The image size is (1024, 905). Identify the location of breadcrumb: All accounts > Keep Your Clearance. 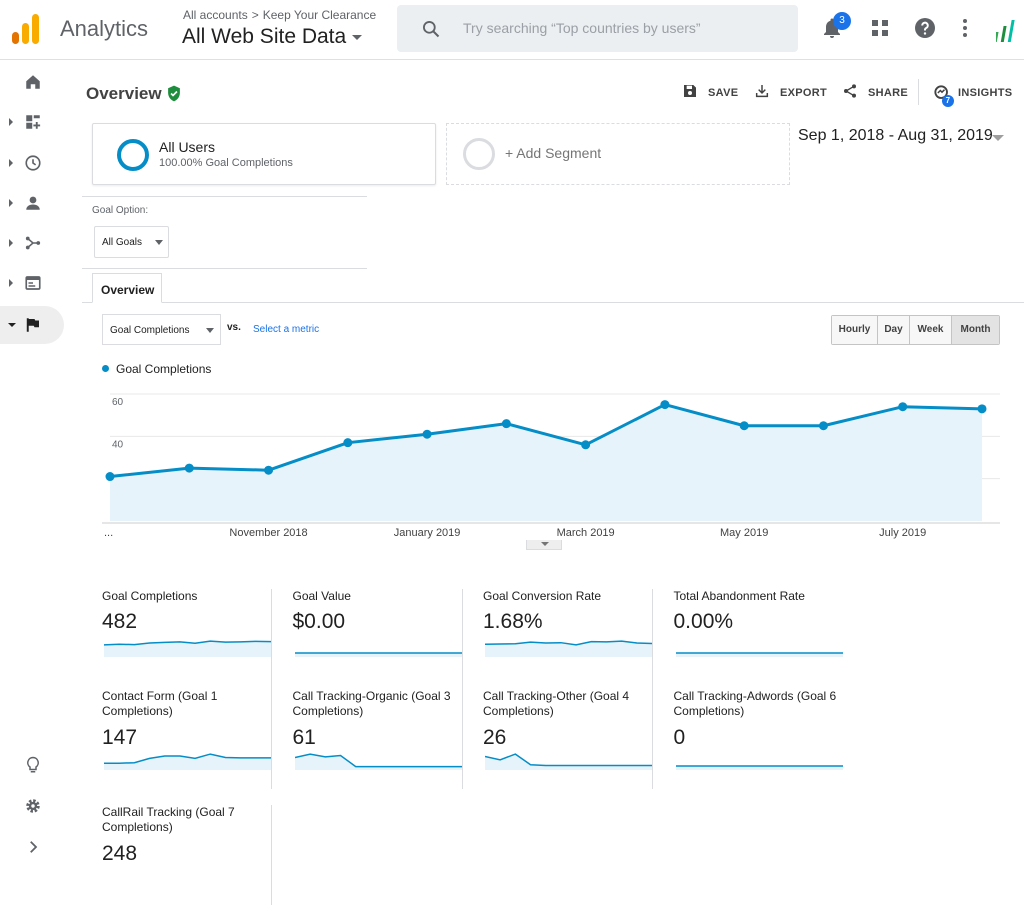
(279, 15).